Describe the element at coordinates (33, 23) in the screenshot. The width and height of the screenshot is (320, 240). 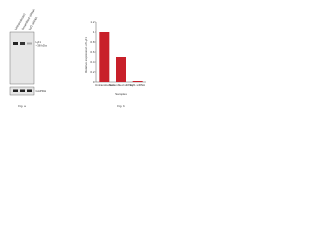
I see `lane-label: Lyl1 siRNA` at that location.